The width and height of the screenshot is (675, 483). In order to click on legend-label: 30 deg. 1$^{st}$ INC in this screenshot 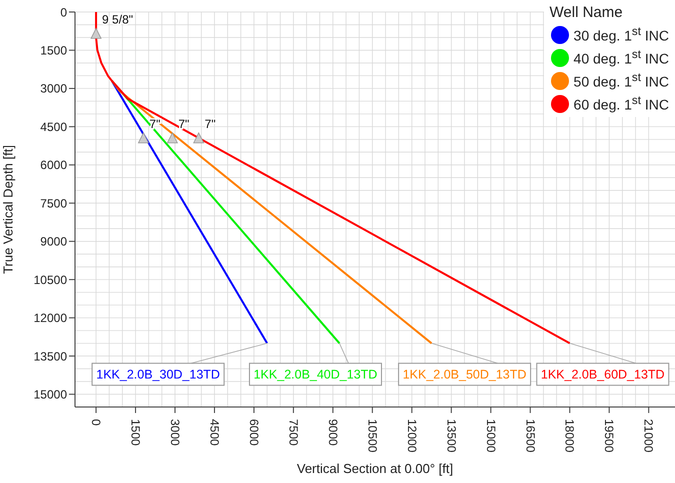, I will do `click(621, 34)`.